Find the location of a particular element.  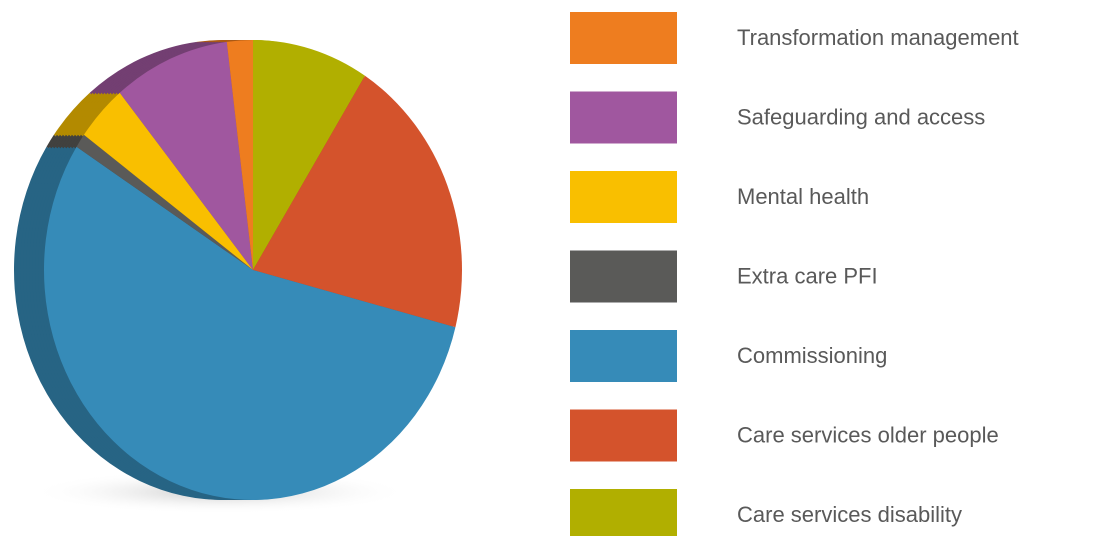

legend-label: Care services older people is located at coordinates (868, 434).